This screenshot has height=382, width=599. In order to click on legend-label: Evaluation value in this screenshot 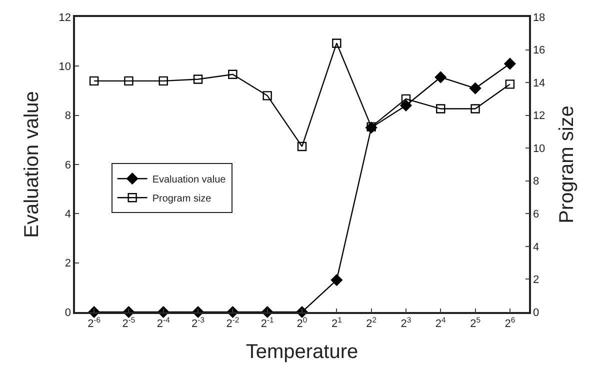, I will do `click(189, 180)`.